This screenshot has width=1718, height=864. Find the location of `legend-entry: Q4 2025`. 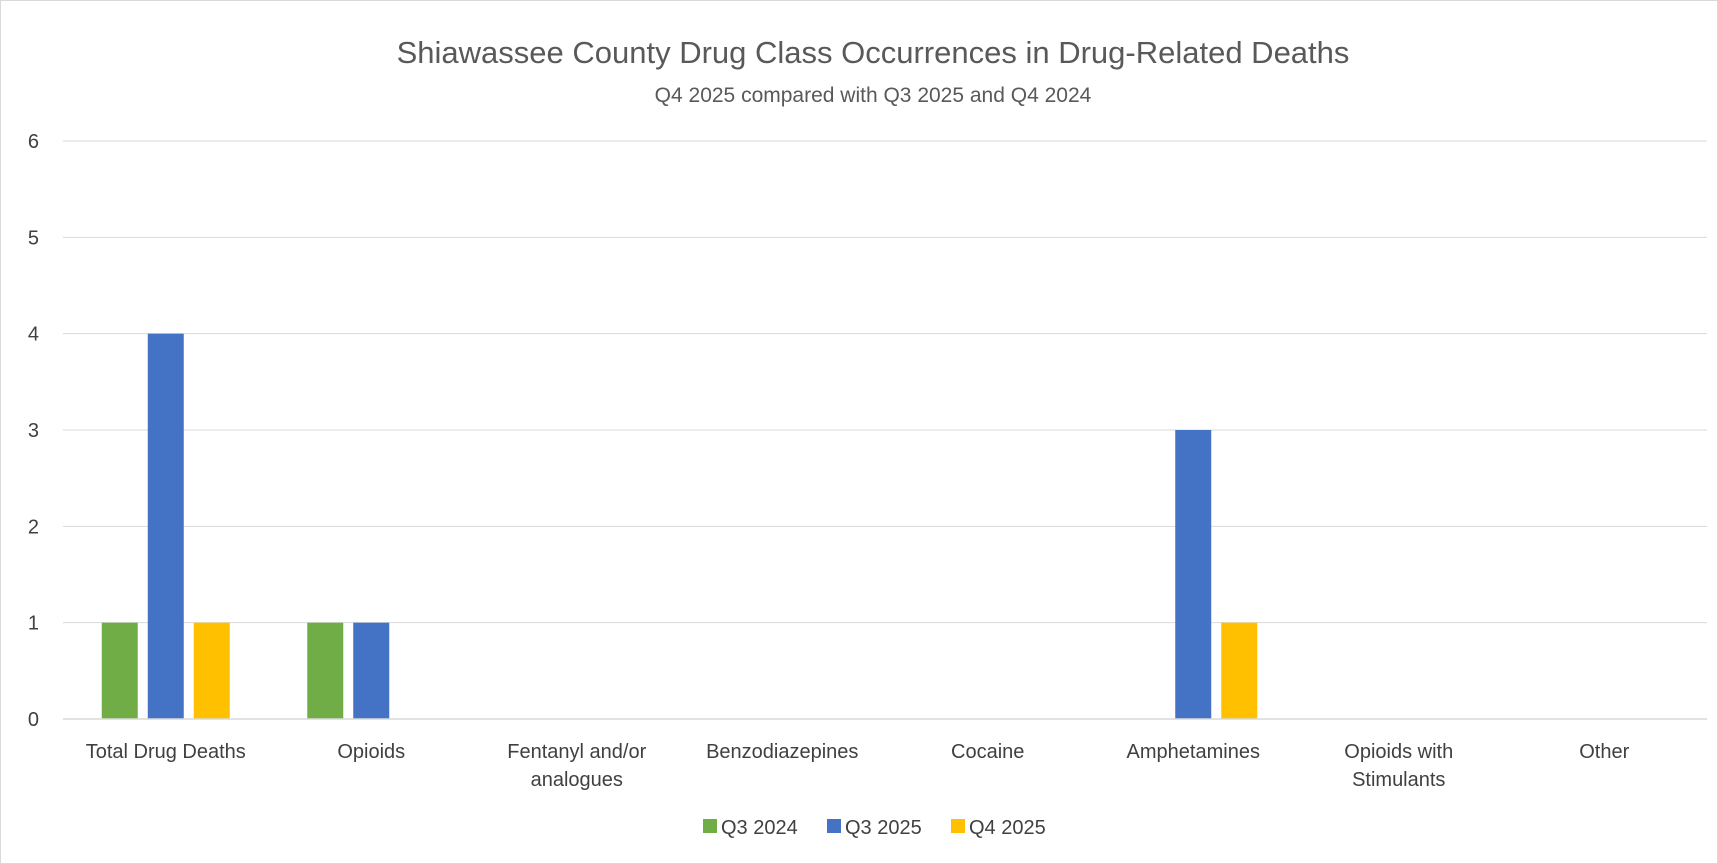

legend-entry: Q4 2025 is located at coordinates (998, 828).